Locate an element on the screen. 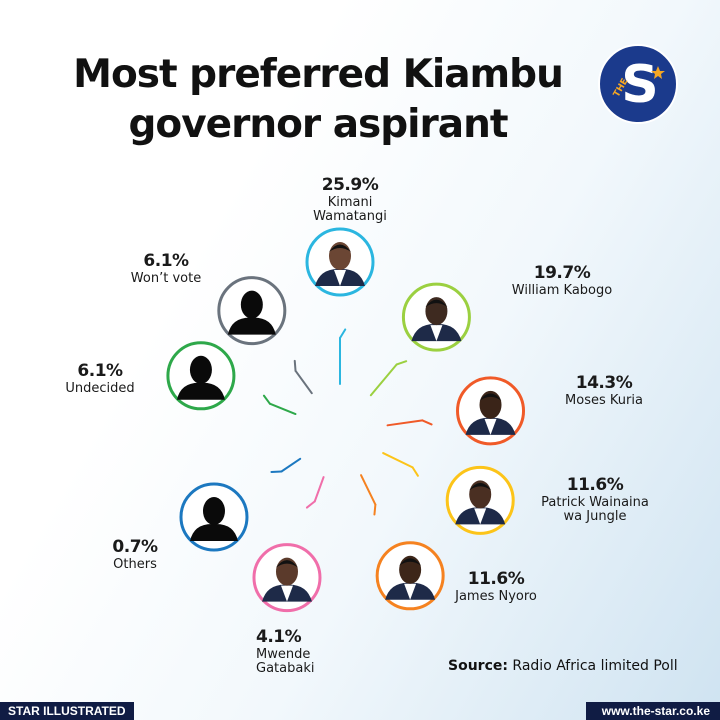 This screenshot has width=720, height=720. item-label: 14.3% Moses Kuria is located at coordinates (604, 390).